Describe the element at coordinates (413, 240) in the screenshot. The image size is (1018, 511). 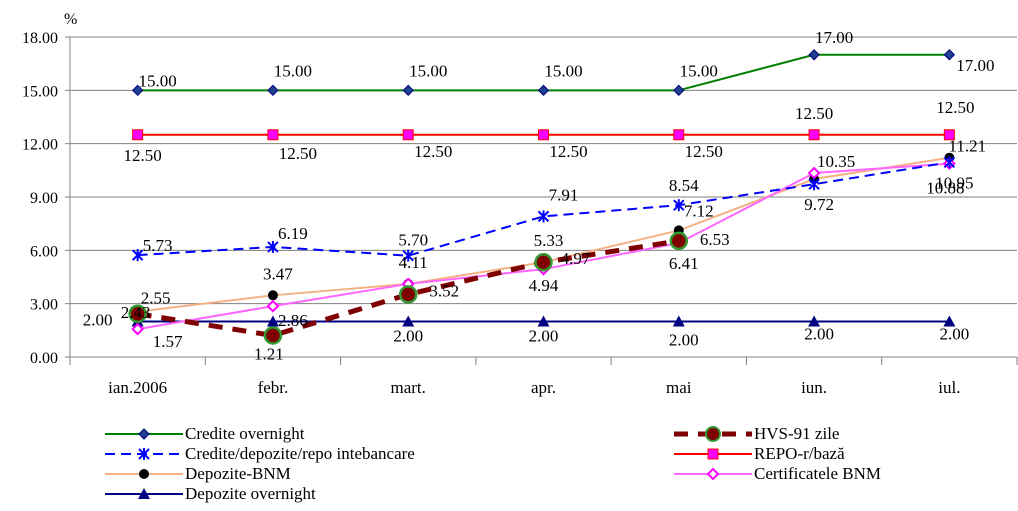
I see `data-label: 5.70` at that location.